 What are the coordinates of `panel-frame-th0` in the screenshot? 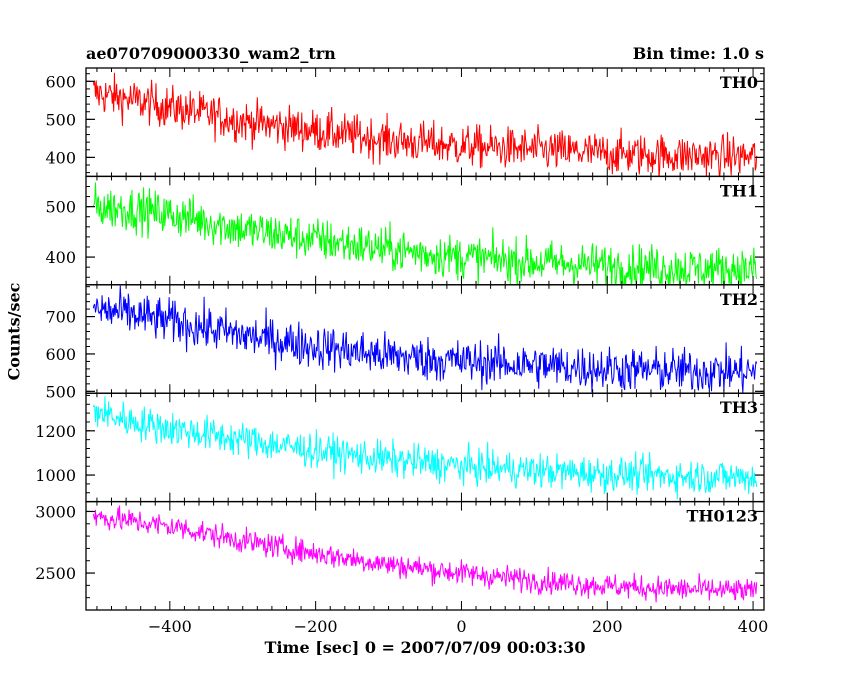 It's located at (425, 122).